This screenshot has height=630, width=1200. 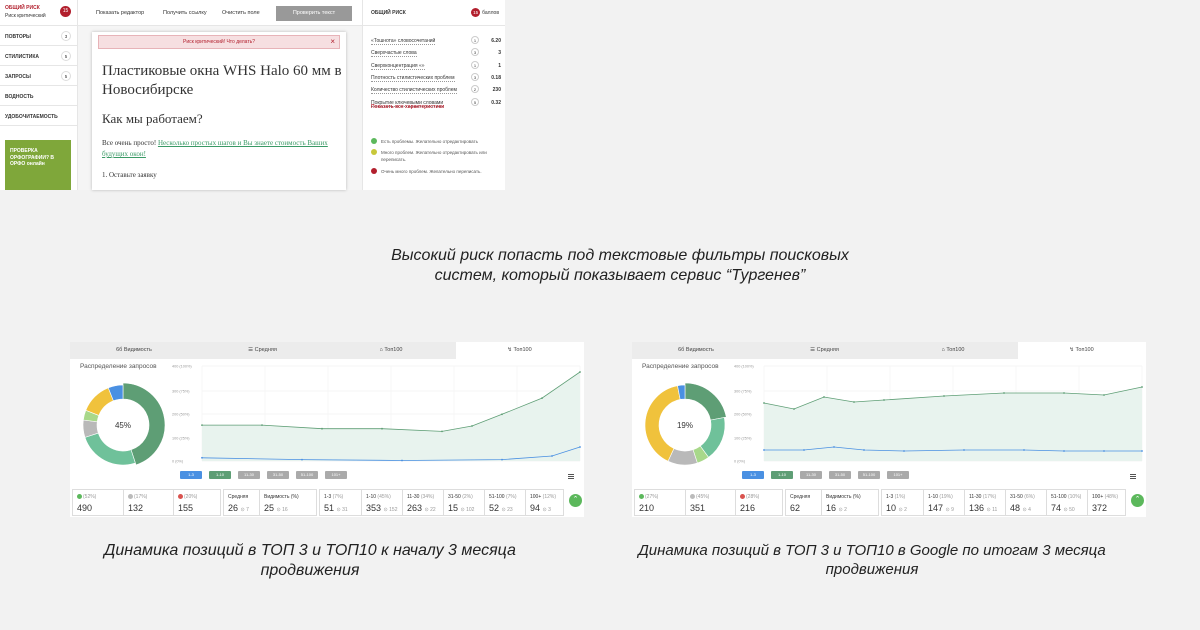 I want to click on close-icon: ×, so click(x=332, y=41).